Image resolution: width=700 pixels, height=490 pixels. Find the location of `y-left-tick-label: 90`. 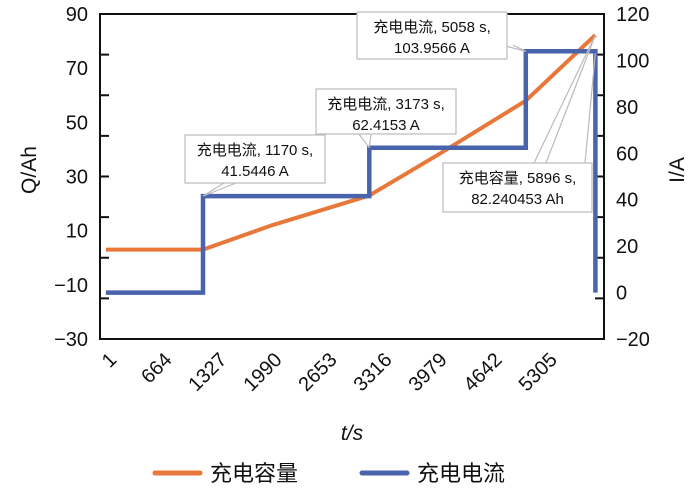

y-left-tick-label: 90 is located at coordinates (77, 15).